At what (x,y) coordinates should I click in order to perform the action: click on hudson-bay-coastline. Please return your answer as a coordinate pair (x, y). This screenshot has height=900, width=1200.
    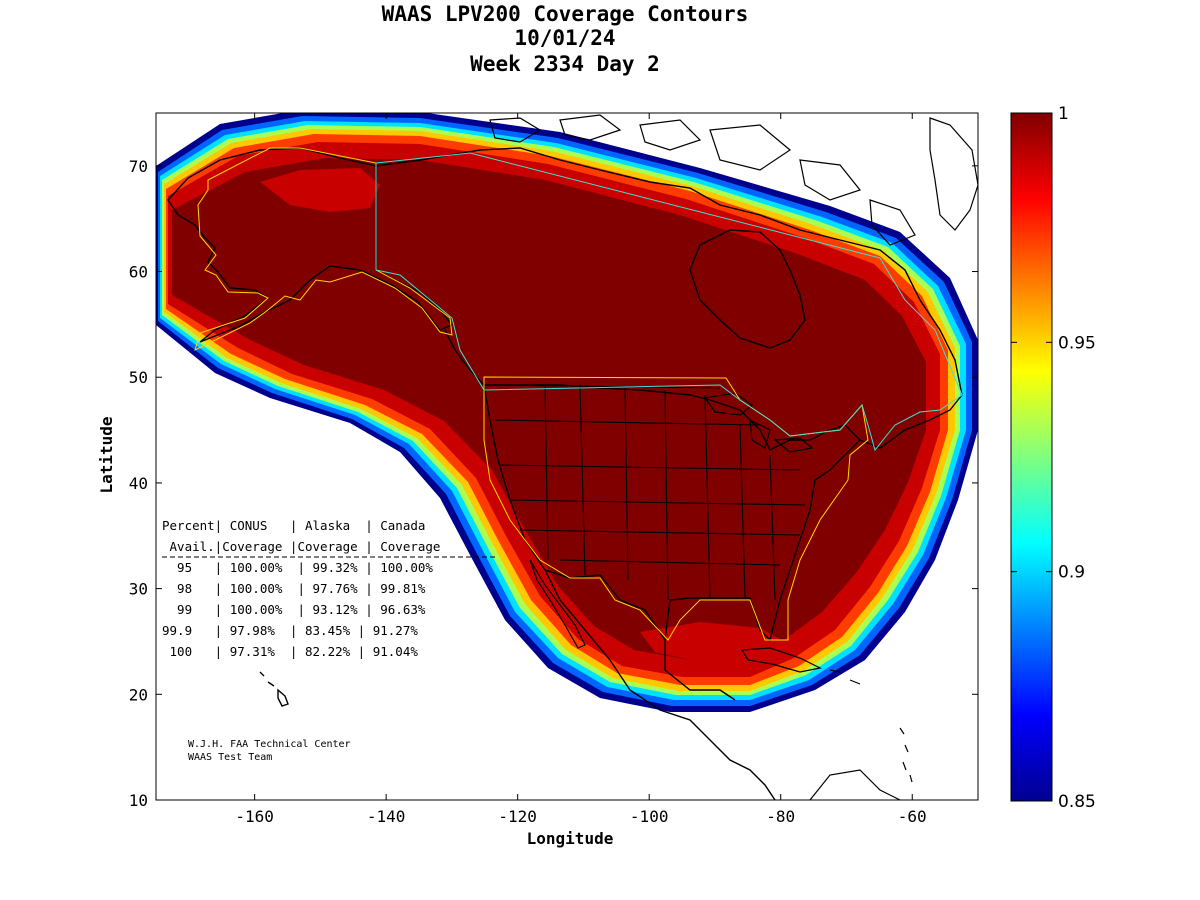
    Looking at the image, I should click on (747, 289).